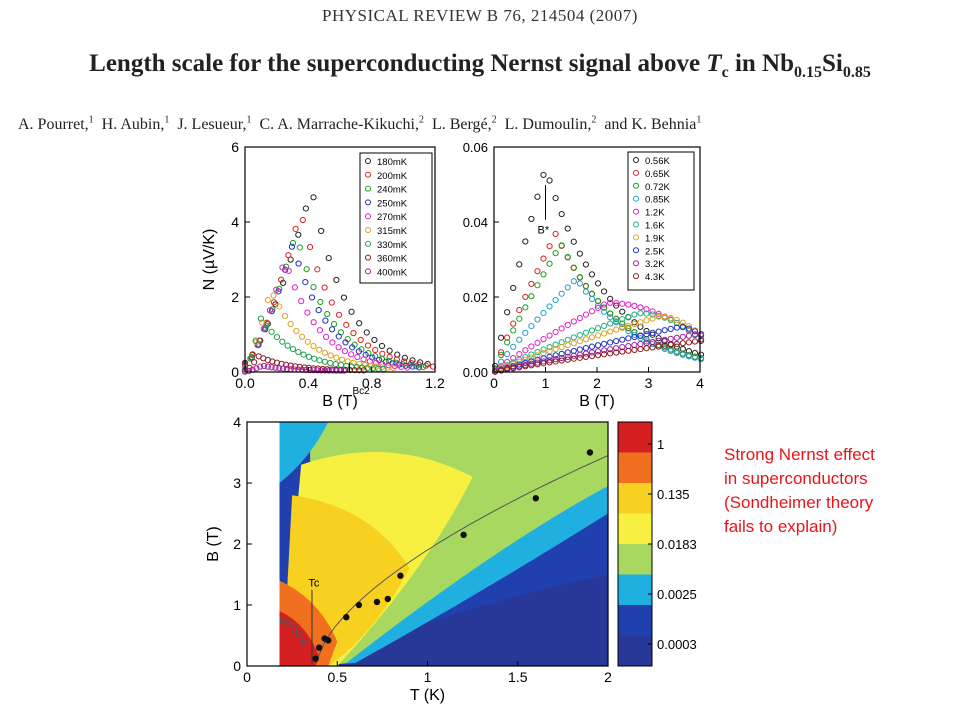 Image resolution: width=960 pixels, height=725 pixels. I want to click on legend-label: 0.56K, so click(657, 161).